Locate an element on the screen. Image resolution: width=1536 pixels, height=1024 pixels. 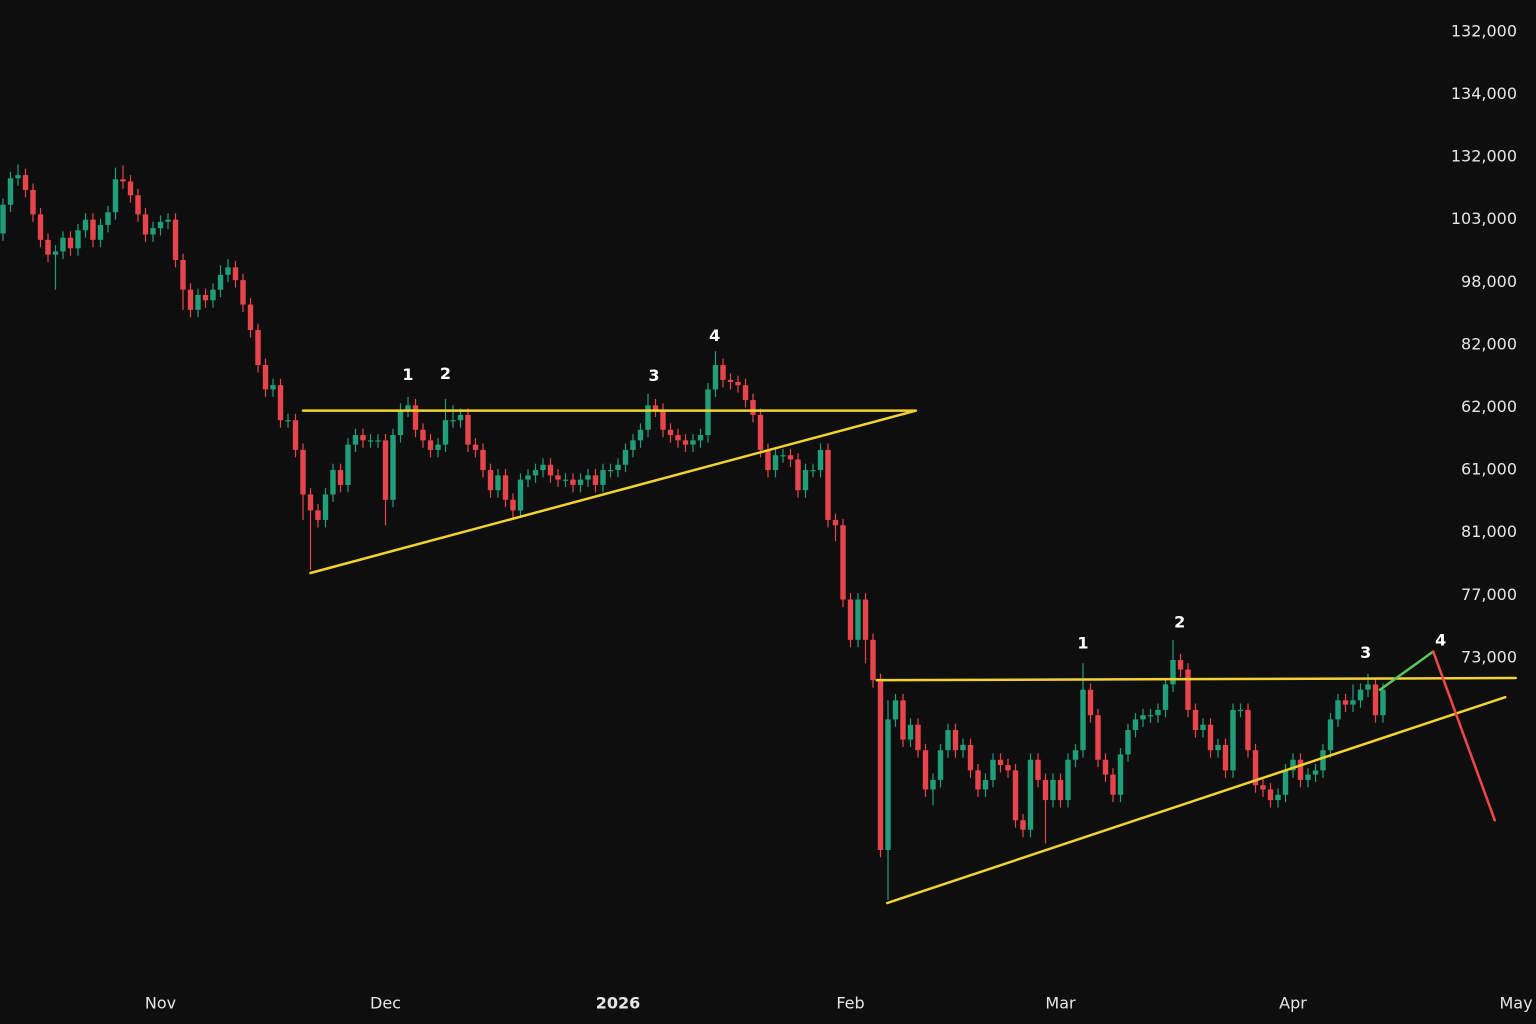
x-tick-label: Dec is located at coordinates (385, 1003).